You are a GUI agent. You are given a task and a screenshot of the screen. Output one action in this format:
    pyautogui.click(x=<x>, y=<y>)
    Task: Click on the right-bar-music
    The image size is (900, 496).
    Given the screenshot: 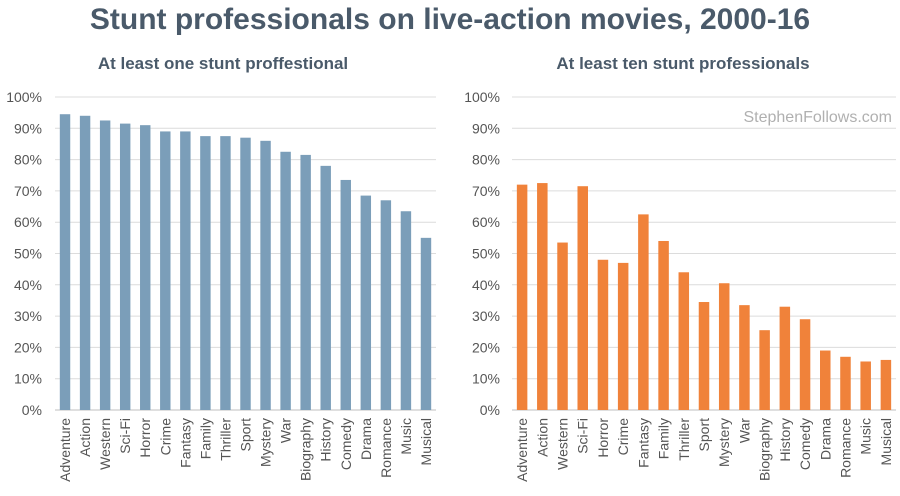 What is the action you would take?
    pyautogui.click(x=865, y=385)
    